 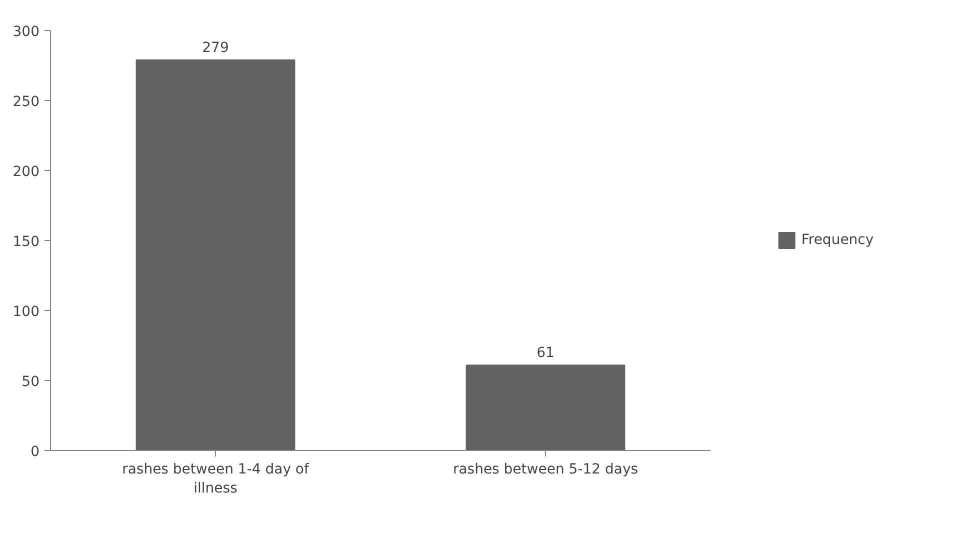 What do you see at coordinates (26, 242) in the screenshot?
I see `y-tick-label: 150` at bounding box center [26, 242].